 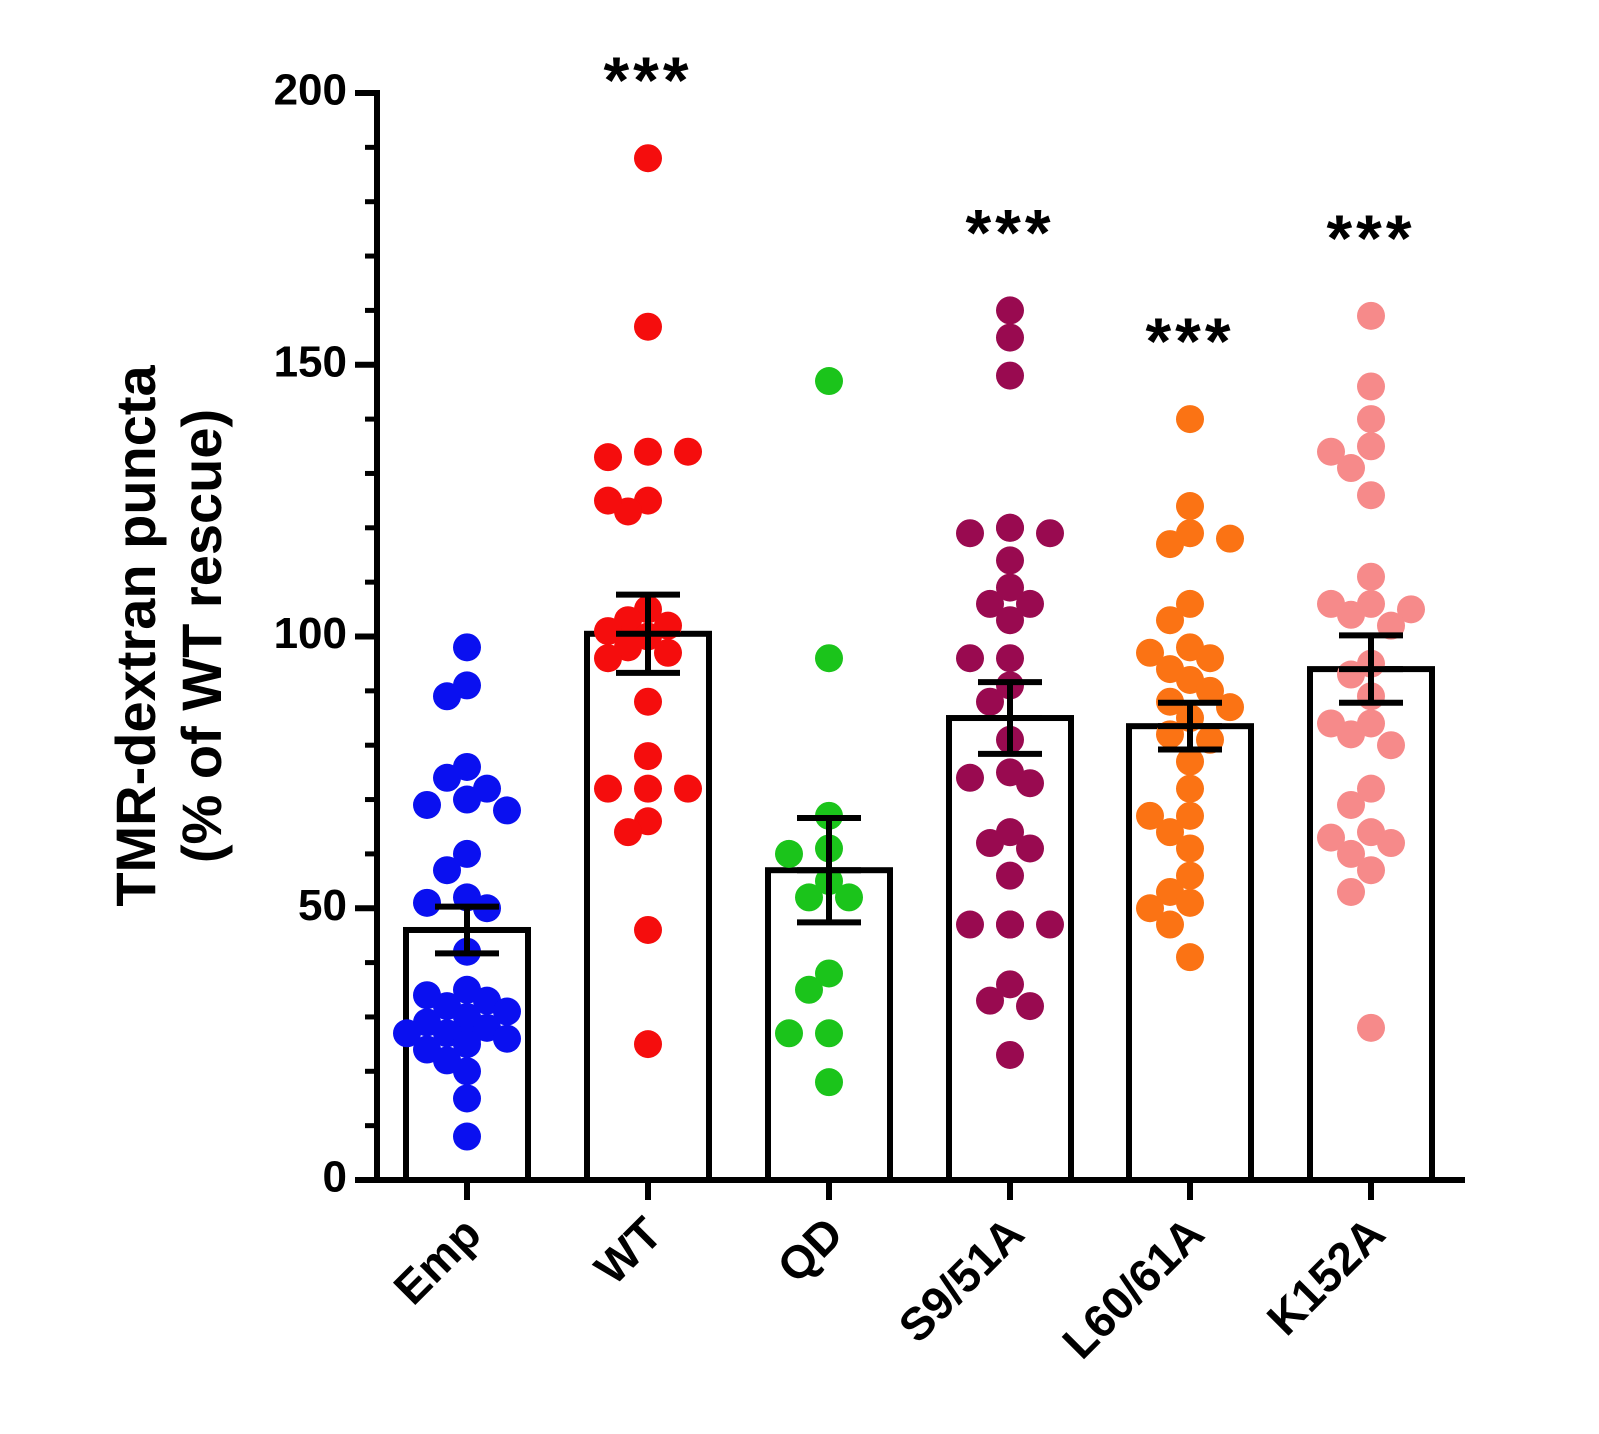 What do you see at coordinates (1370, 238) in the screenshot?
I see `significance-marker-5: ***` at bounding box center [1370, 238].